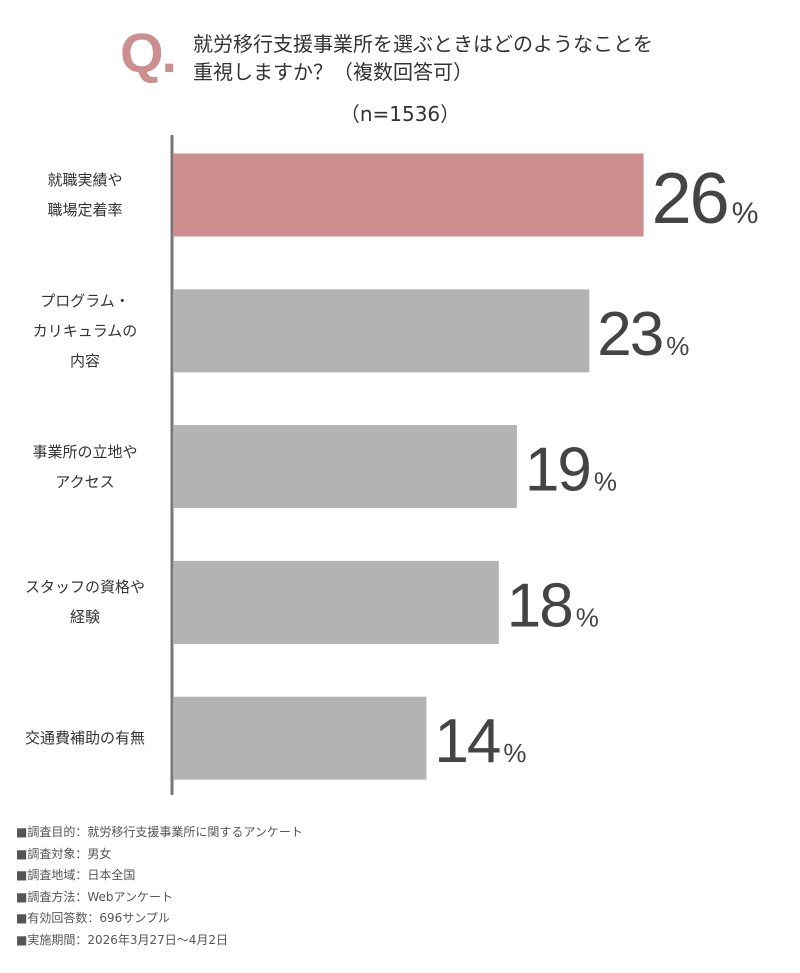 The image size is (800, 973). I want to click on category-label: 就職実績や 職場定着率, so click(85, 195).